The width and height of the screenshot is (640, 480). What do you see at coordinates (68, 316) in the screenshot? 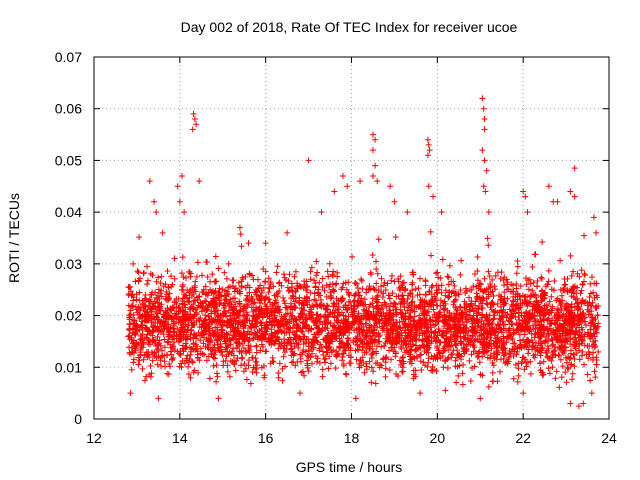
I see `y-tick-label: 0.02` at bounding box center [68, 316].